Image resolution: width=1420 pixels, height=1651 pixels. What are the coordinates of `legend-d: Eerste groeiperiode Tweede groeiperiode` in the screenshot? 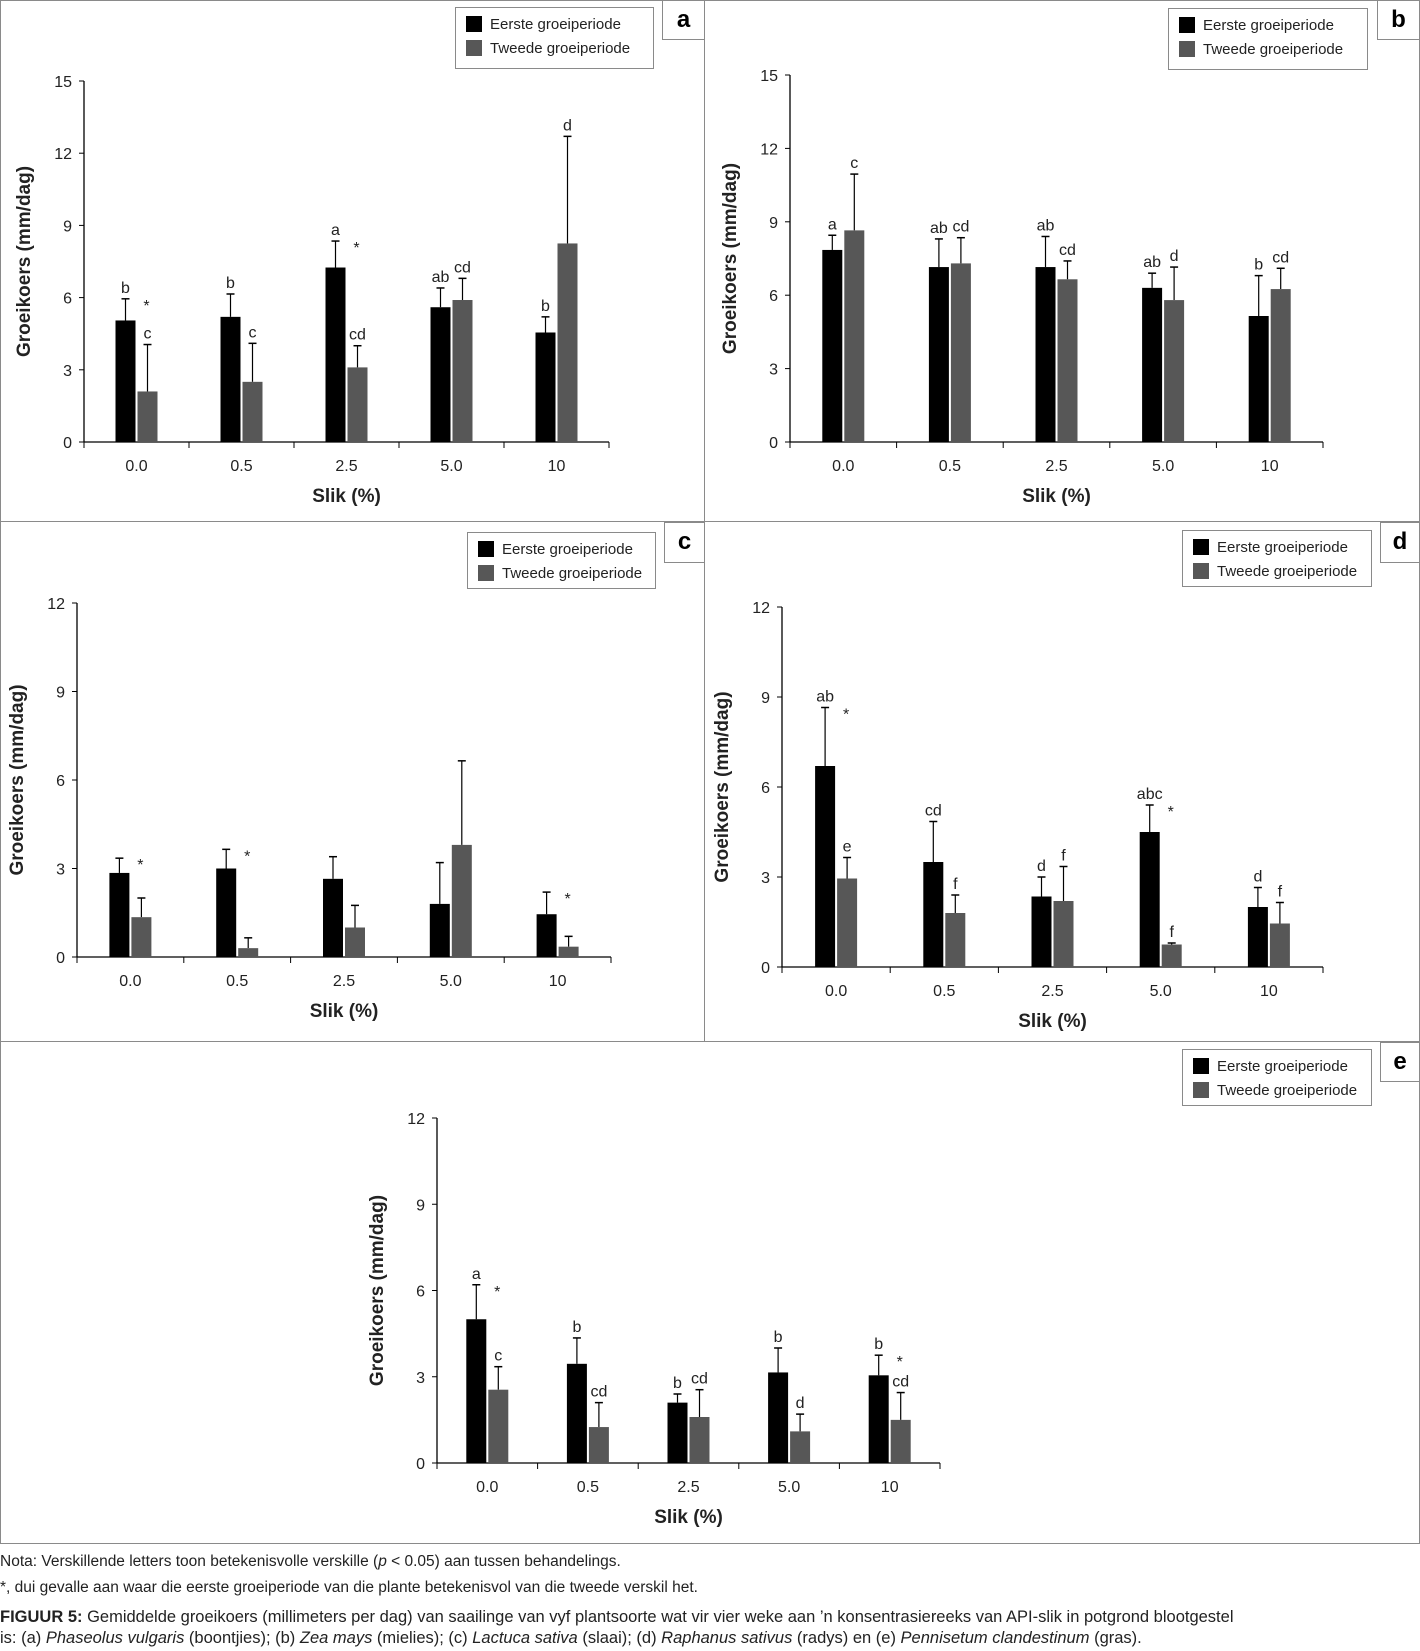 It's located at (1277, 558).